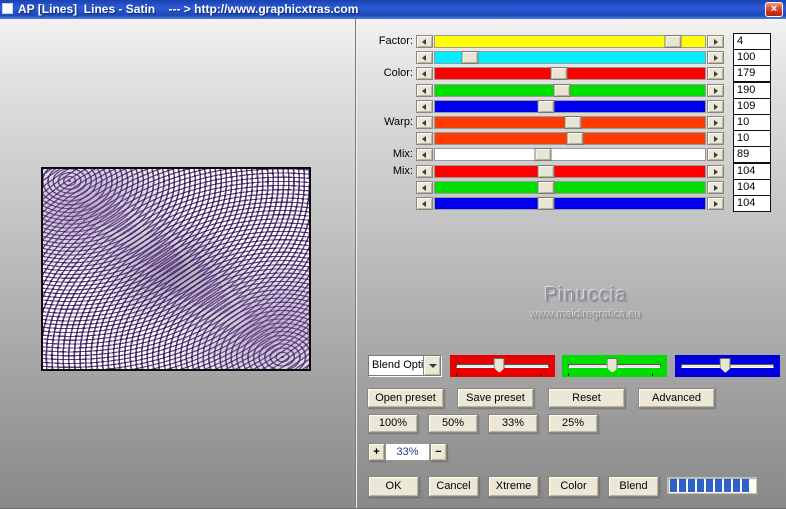  What do you see at coordinates (766, 374) in the screenshot?
I see `tick-mark` at bounding box center [766, 374].